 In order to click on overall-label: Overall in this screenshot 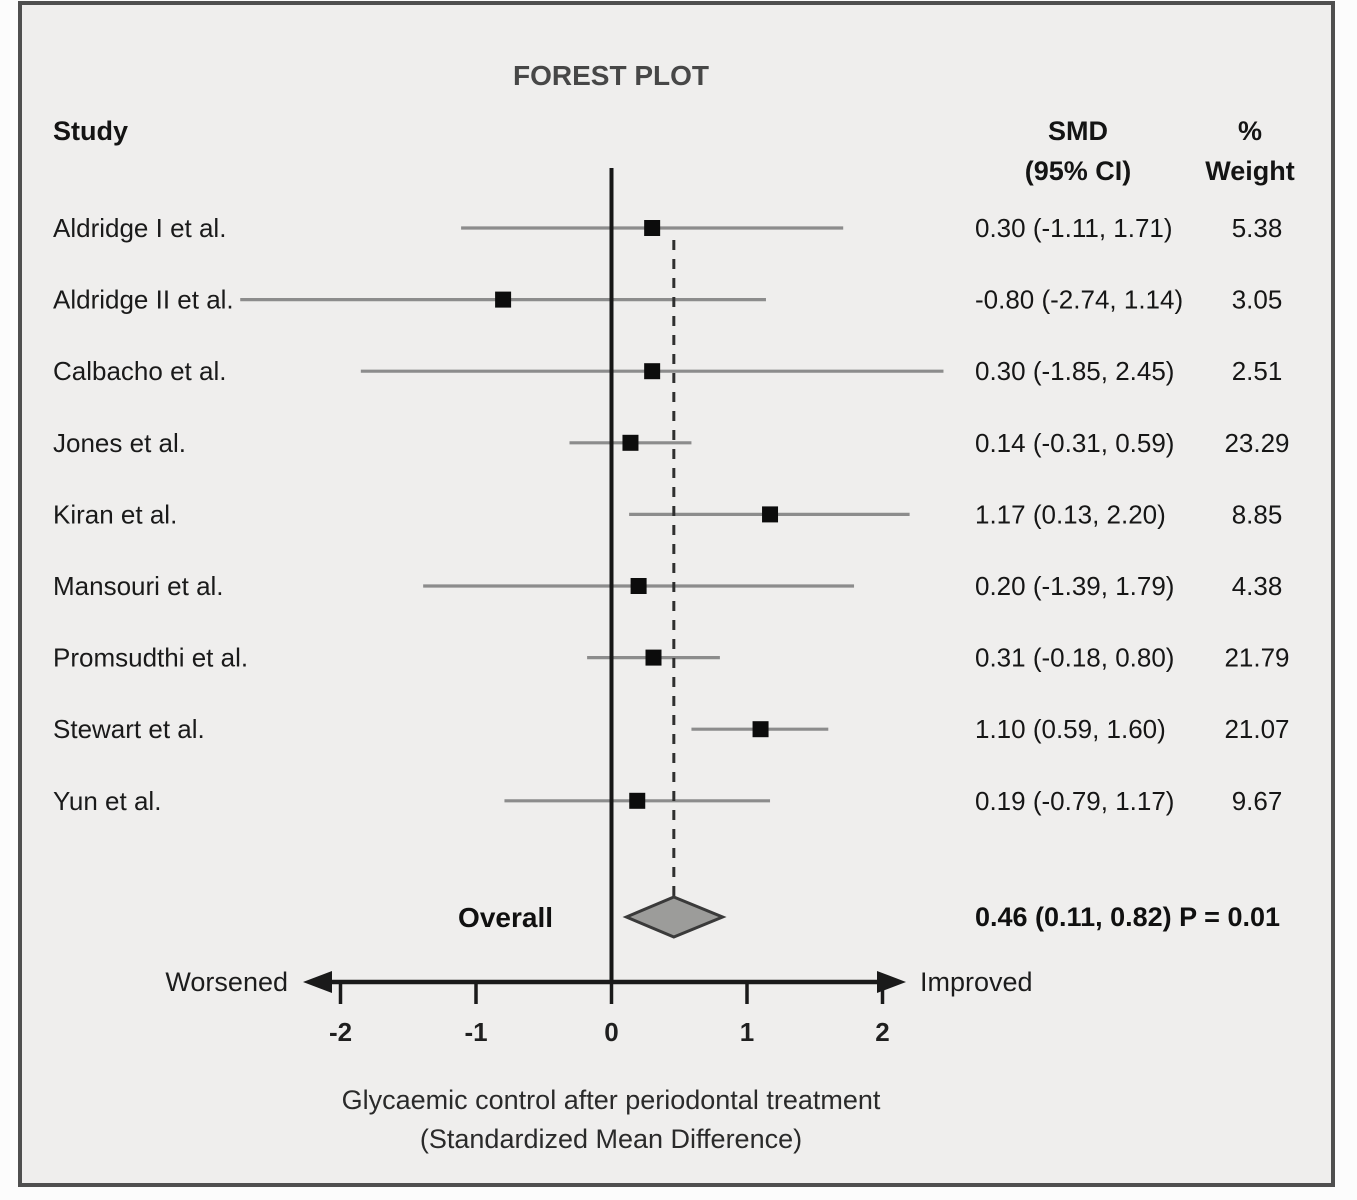, I will do `click(505, 917)`.